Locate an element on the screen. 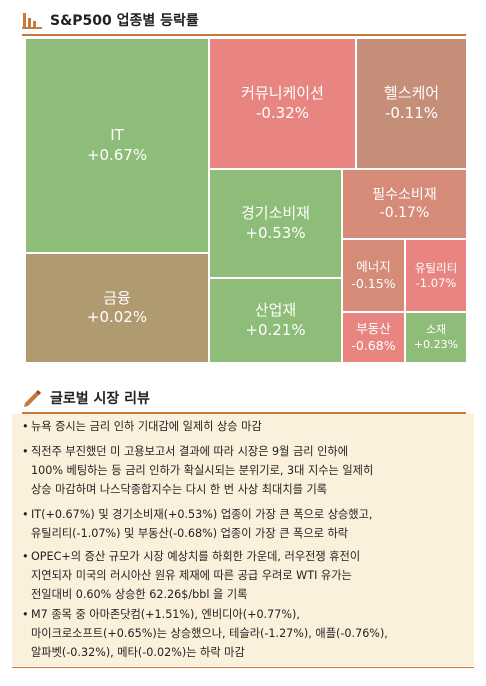 This screenshot has width=486, height=686. sector-name: 필수소비재 is located at coordinates (404, 194).